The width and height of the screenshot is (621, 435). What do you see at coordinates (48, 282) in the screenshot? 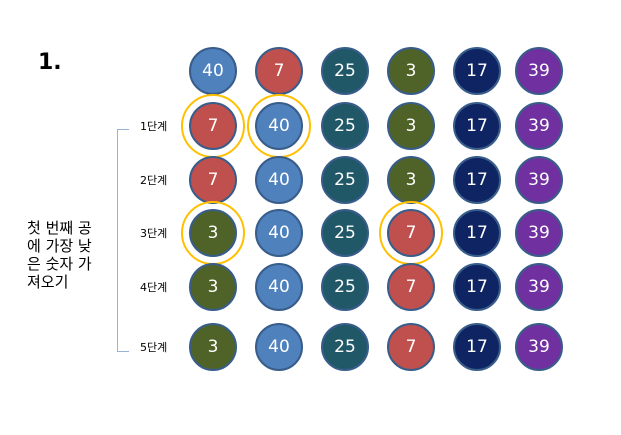
I see `description-line: 져오기` at bounding box center [48, 282].